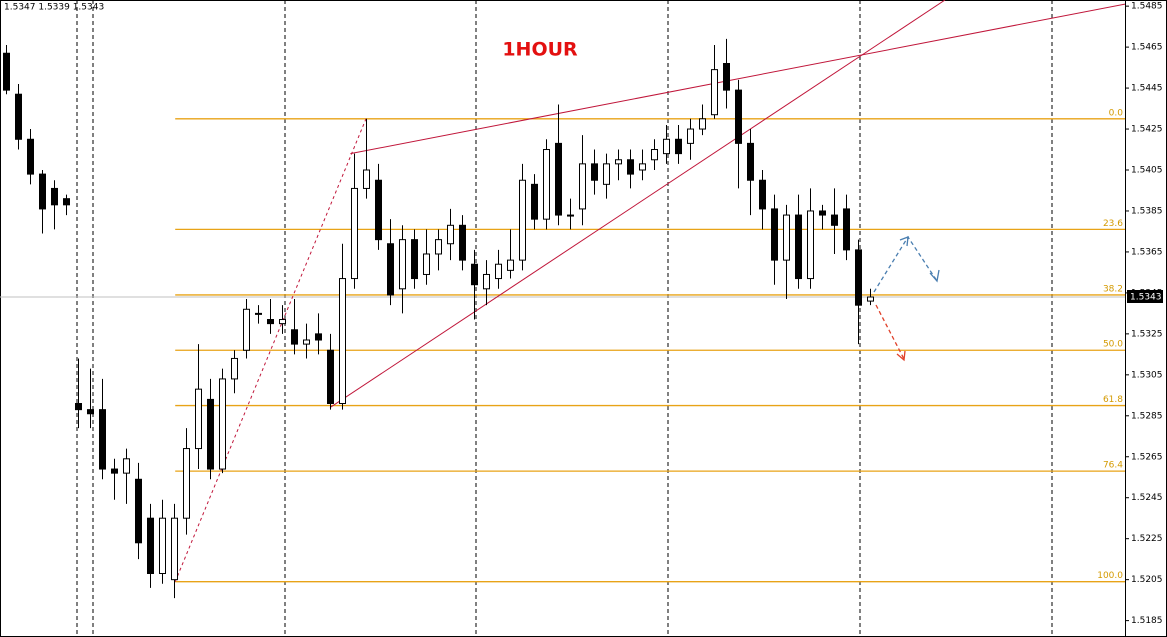  Describe the element at coordinates (1147, 48) in the screenshot. I see `y-tick-label: 1.5465` at that location.